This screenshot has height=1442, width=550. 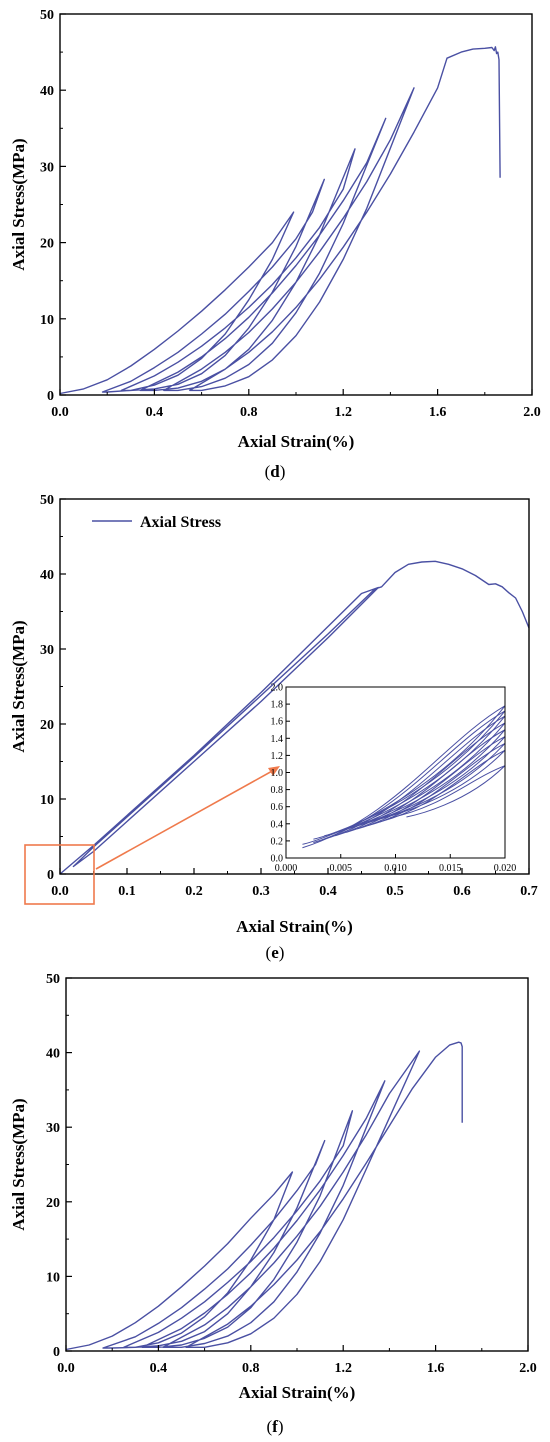 What do you see at coordinates (462, 891) in the screenshot?
I see `x-tick-label: 0.6` at bounding box center [462, 891].